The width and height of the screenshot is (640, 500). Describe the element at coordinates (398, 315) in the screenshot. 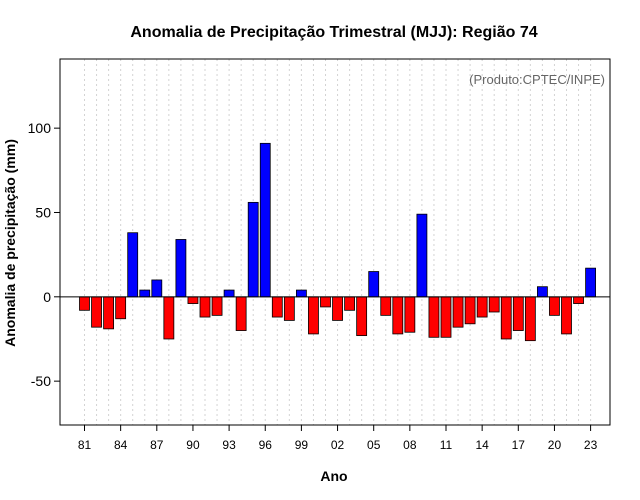

I see `bar-2007` at that location.